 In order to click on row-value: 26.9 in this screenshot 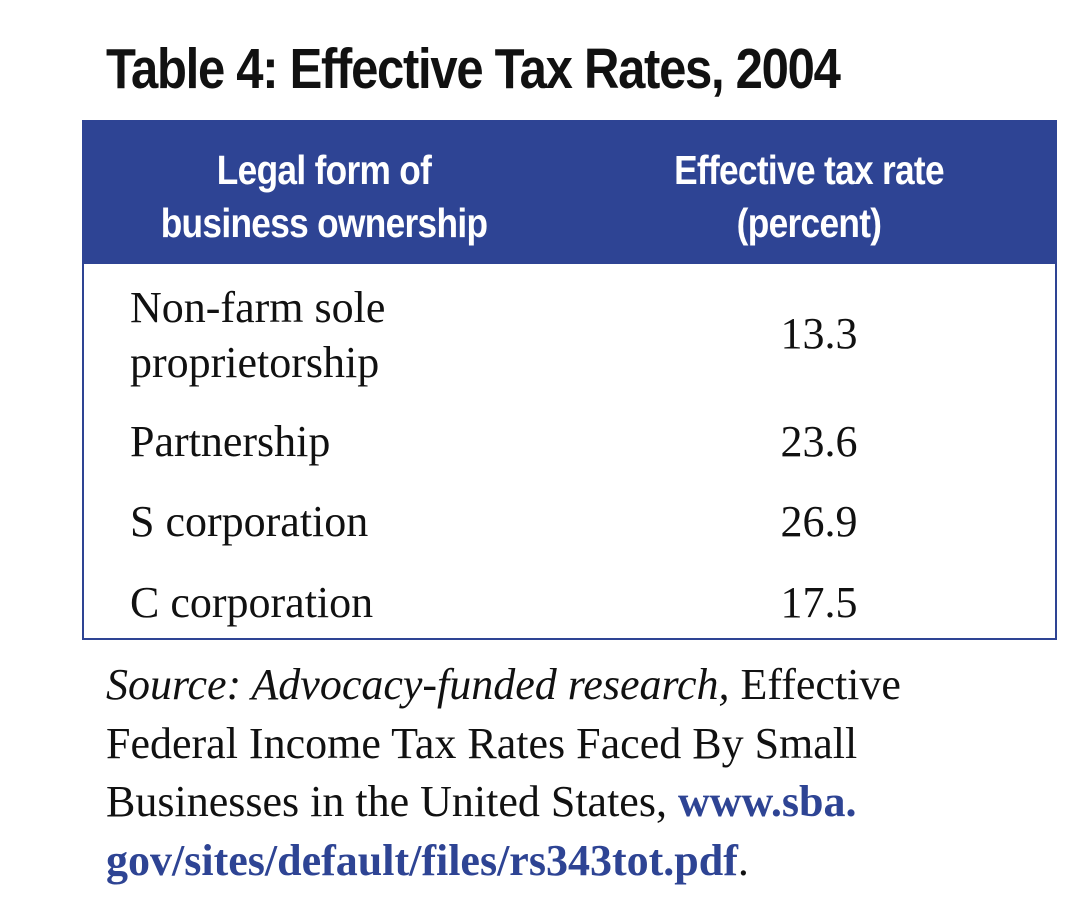, I will do `click(819, 521)`.